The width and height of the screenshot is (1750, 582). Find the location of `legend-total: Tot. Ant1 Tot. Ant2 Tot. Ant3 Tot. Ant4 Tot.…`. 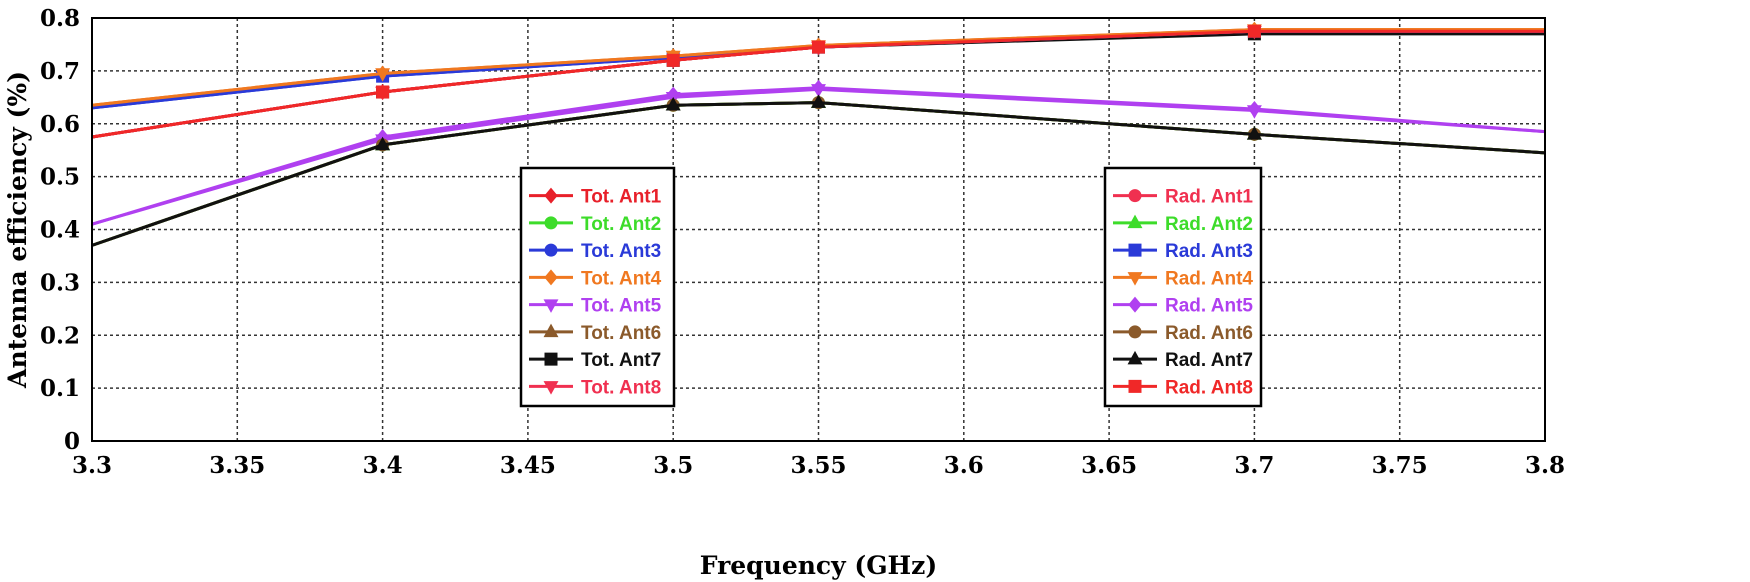

legend-total: Tot. Ant1 Tot. Ant2 Tot. Ant3 Tot. Ant4 Tot.… is located at coordinates (597, 287).